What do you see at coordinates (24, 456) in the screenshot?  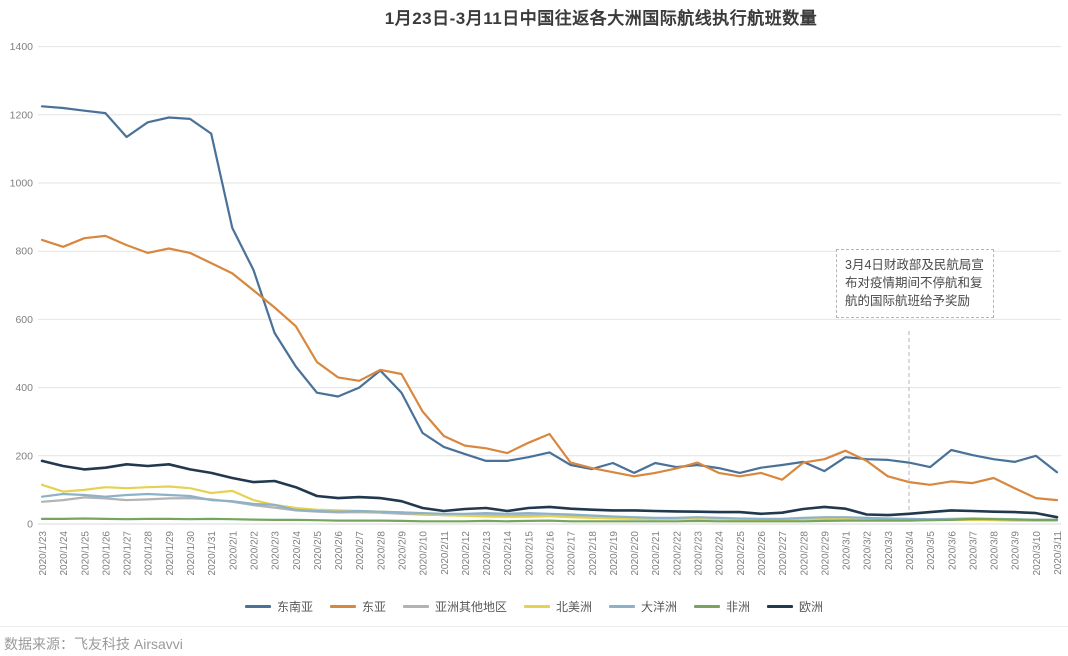 I see `y-axis-label: 200` at bounding box center [24, 456].